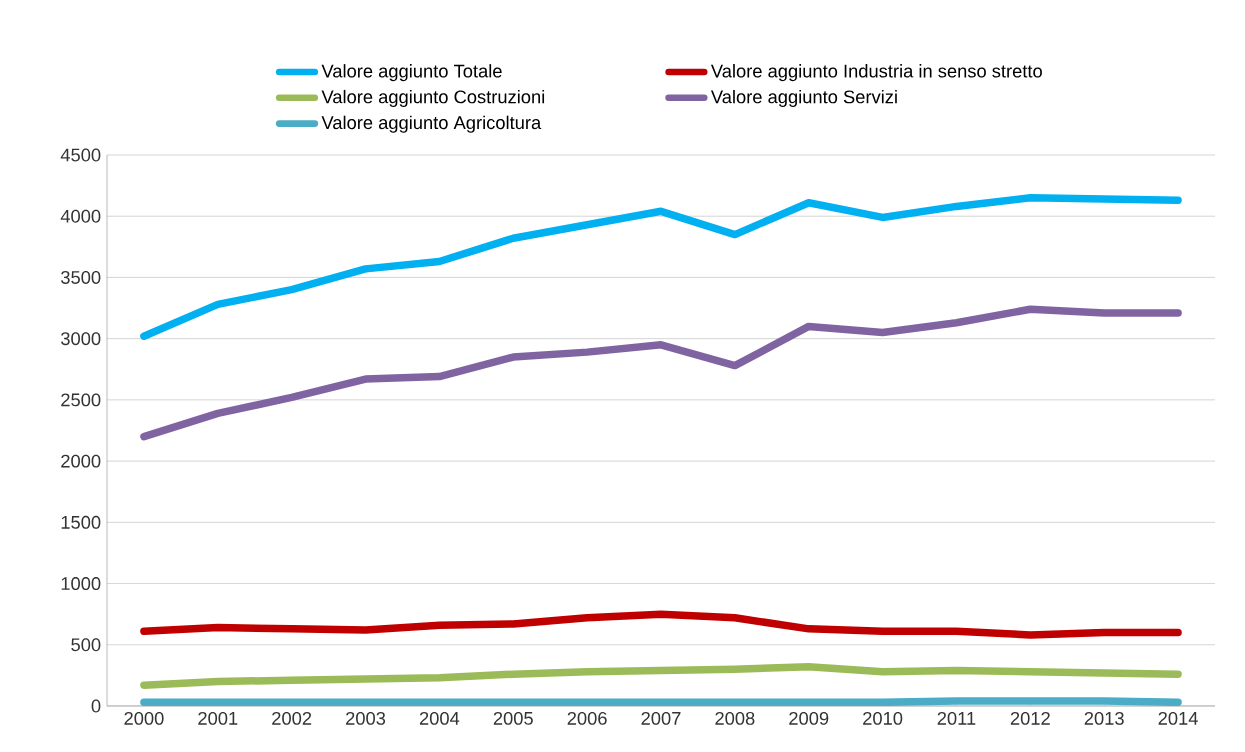 Image resolution: width=1245 pixels, height=752 pixels. What do you see at coordinates (366, 718) in the screenshot?
I see `x-tick-label: 2003` at bounding box center [366, 718].